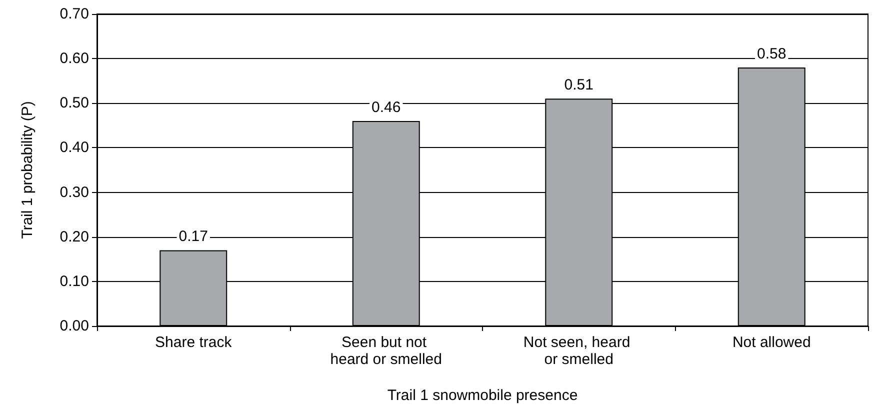 Image resolution: width=880 pixels, height=411 pixels. What do you see at coordinates (771, 342) in the screenshot?
I see `x-tick-label: Not allowed` at bounding box center [771, 342].